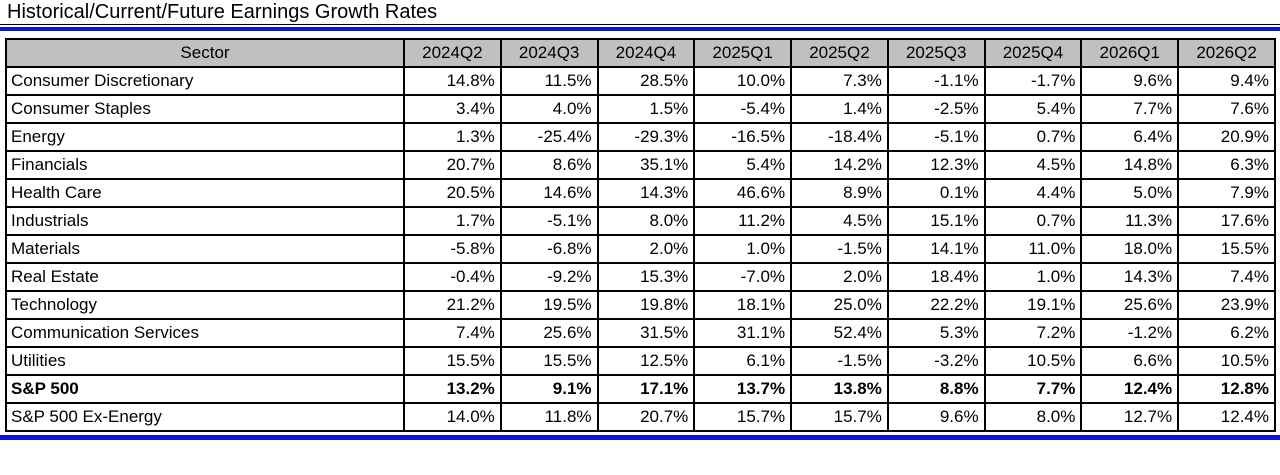  I want to click on value-cell: 14.8%, so click(1130, 165).